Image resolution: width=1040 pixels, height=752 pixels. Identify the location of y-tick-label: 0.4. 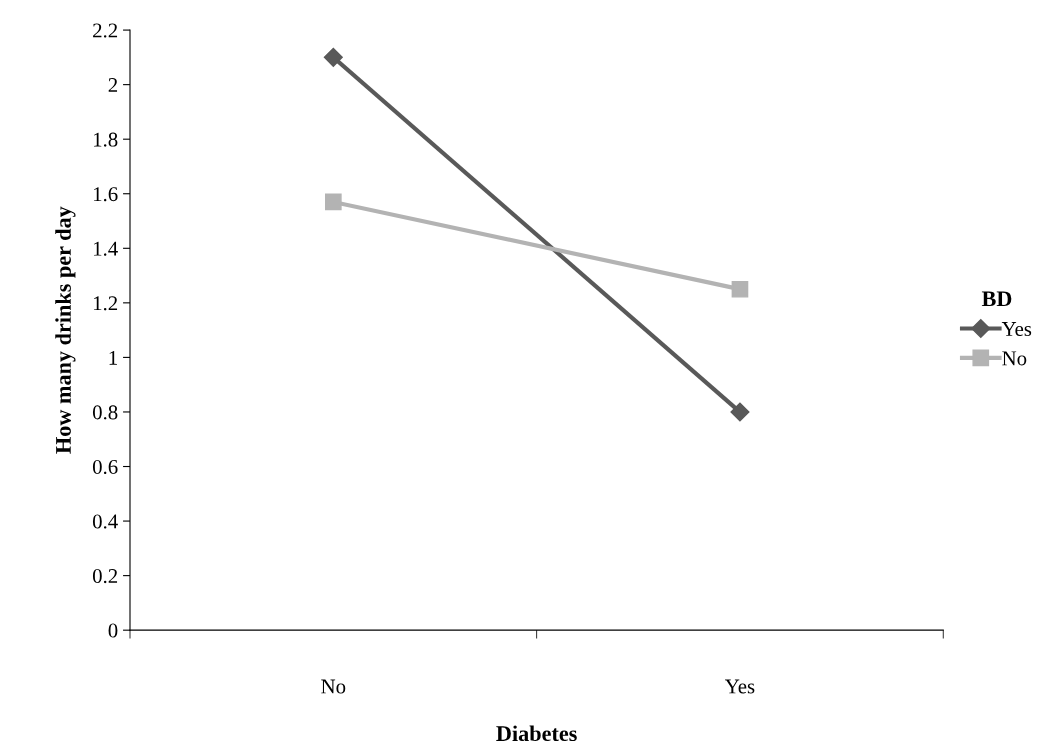
(105, 521).